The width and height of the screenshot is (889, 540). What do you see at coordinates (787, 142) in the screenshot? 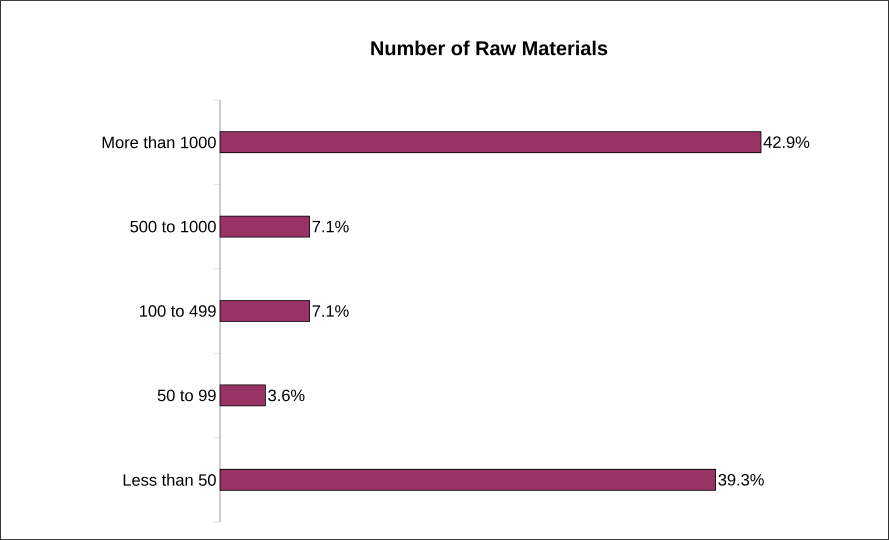
I see `data-label: 42.9%` at bounding box center [787, 142].